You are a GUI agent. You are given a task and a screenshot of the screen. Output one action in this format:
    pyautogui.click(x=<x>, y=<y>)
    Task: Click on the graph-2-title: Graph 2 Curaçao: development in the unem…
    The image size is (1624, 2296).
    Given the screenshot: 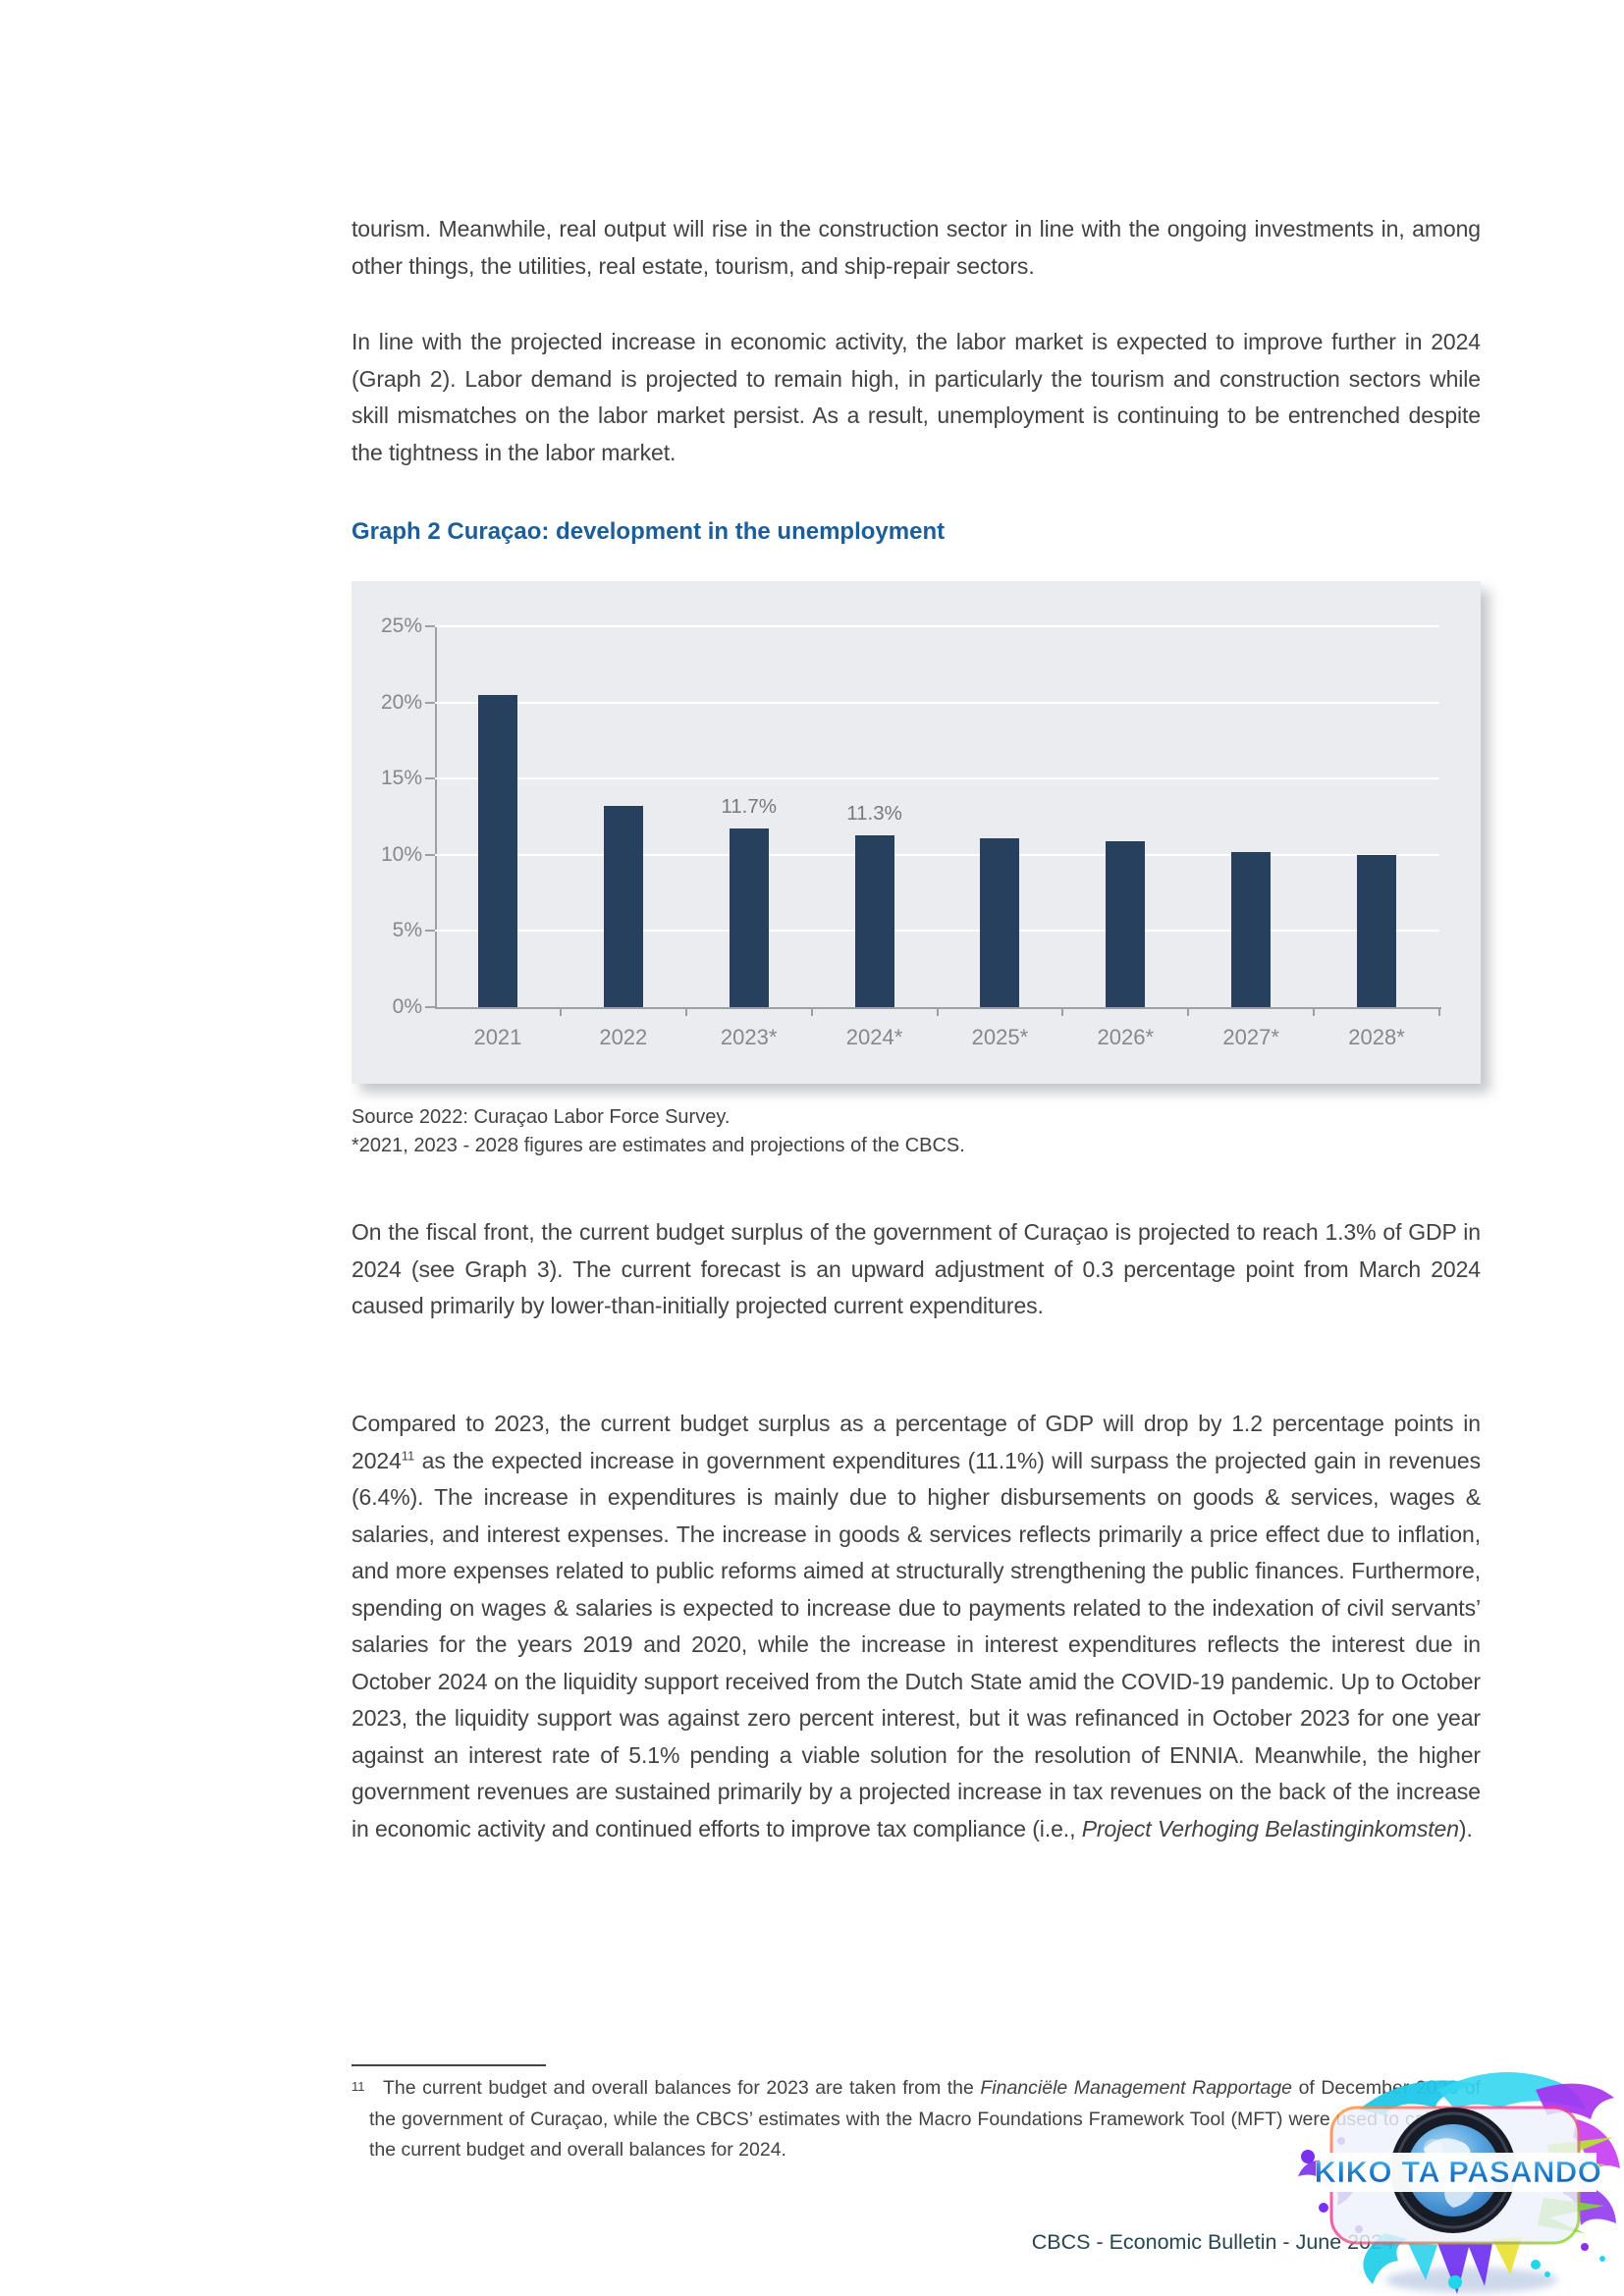 What is the action you would take?
    pyautogui.click(x=649, y=531)
    